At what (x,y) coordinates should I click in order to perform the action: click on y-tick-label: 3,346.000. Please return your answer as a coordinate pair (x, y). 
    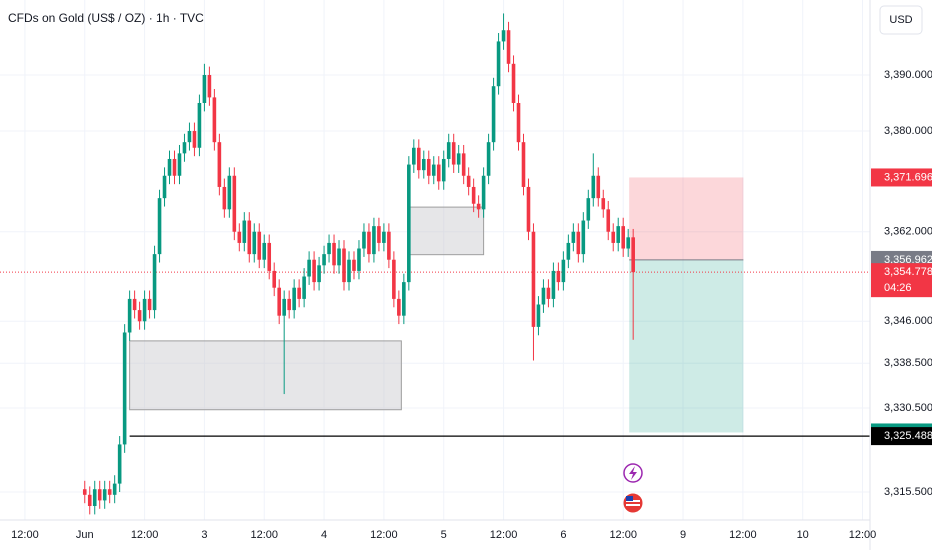
    Looking at the image, I should click on (908, 321).